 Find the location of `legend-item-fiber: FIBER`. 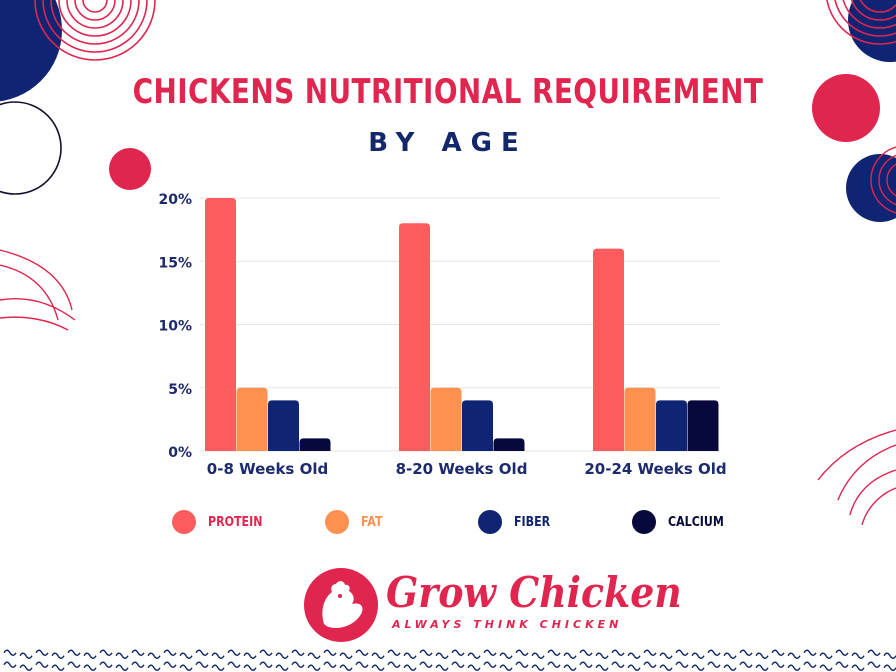

legend-item-fiber: FIBER is located at coordinates (517, 522).